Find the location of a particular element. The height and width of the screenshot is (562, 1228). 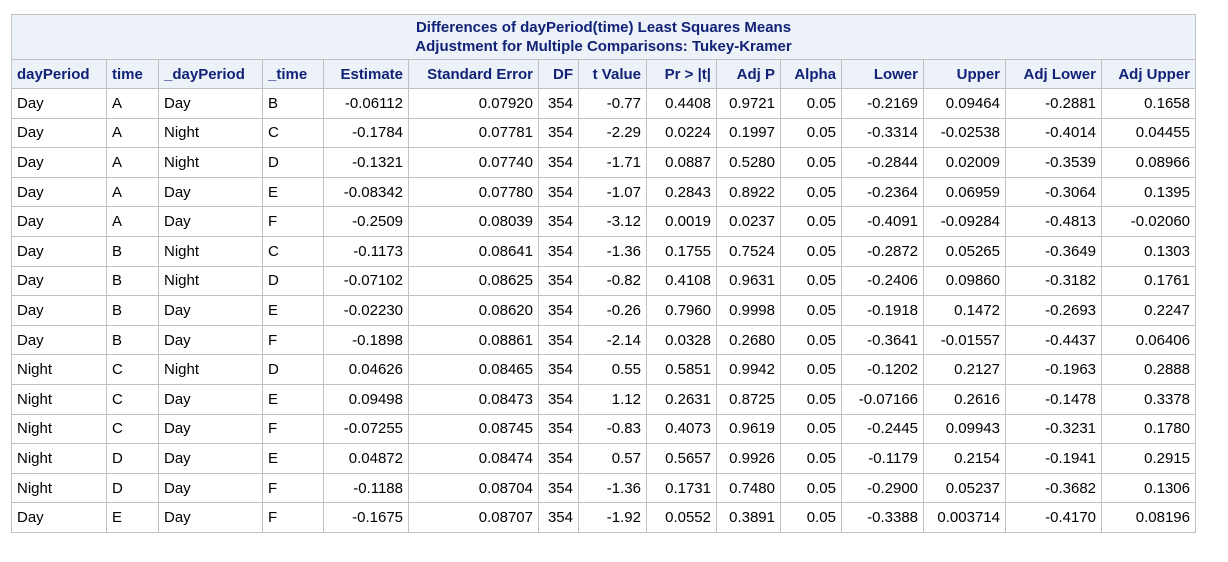

cell-standard-error: 0.08745 is located at coordinates (473, 429).